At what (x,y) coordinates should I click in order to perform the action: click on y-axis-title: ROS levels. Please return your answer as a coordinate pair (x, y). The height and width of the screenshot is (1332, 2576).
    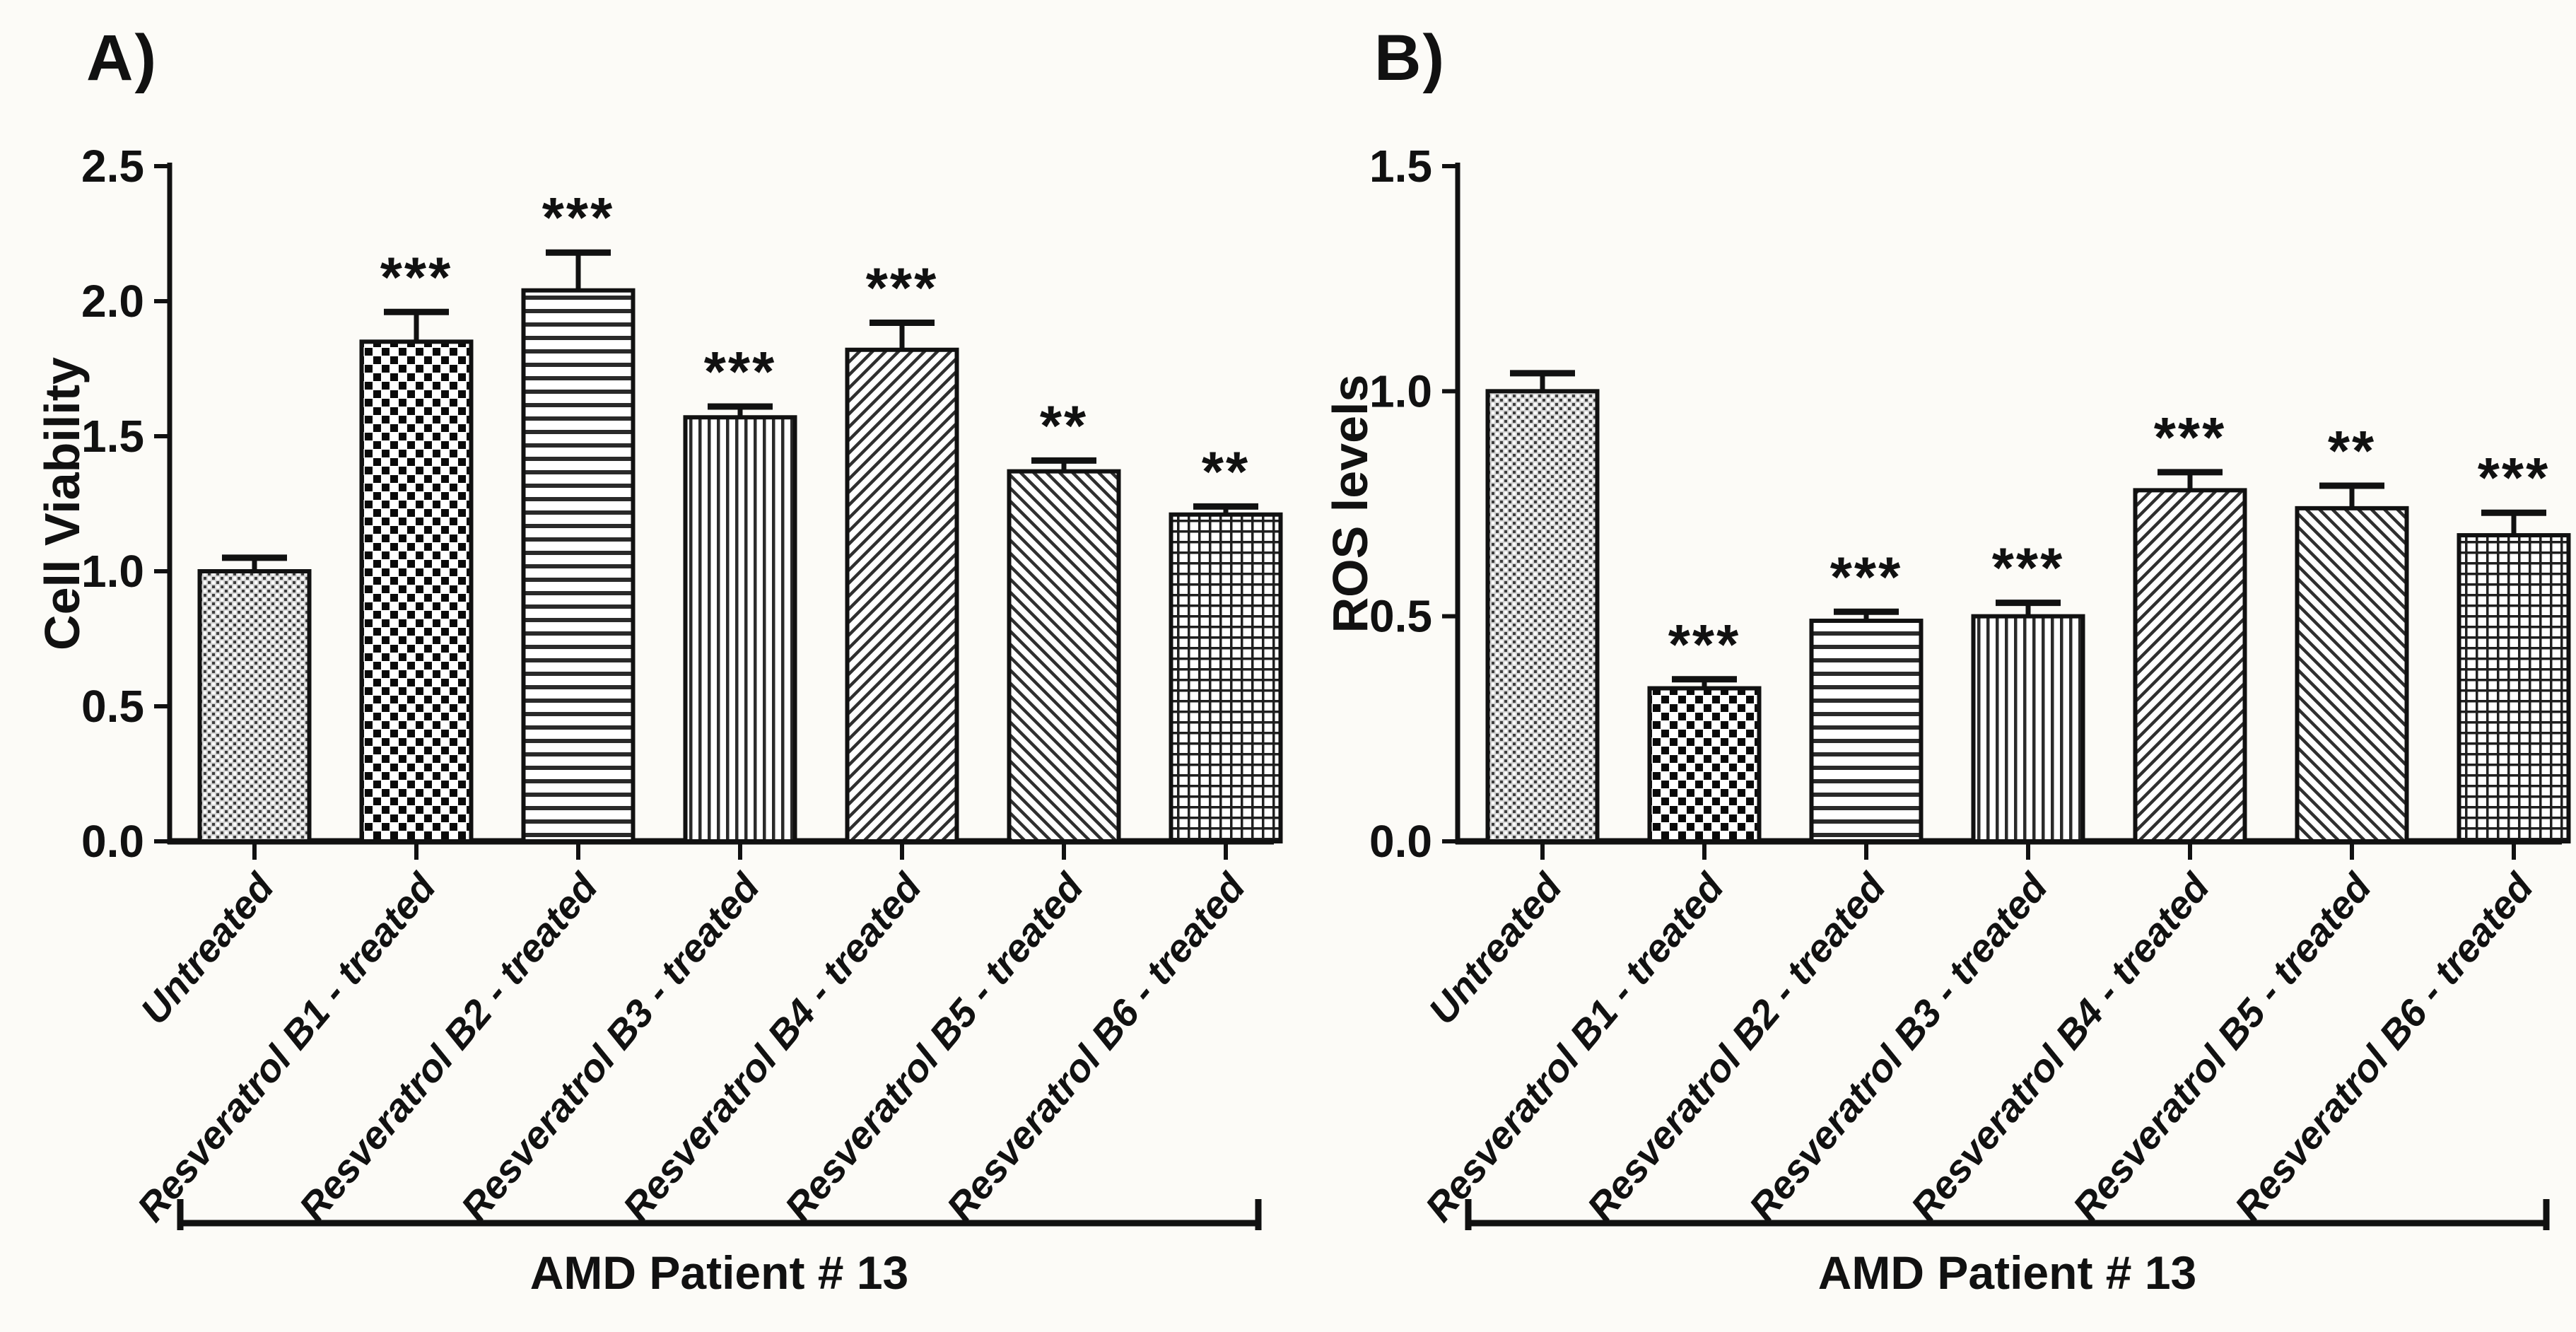
    Looking at the image, I should click on (1350, 504).